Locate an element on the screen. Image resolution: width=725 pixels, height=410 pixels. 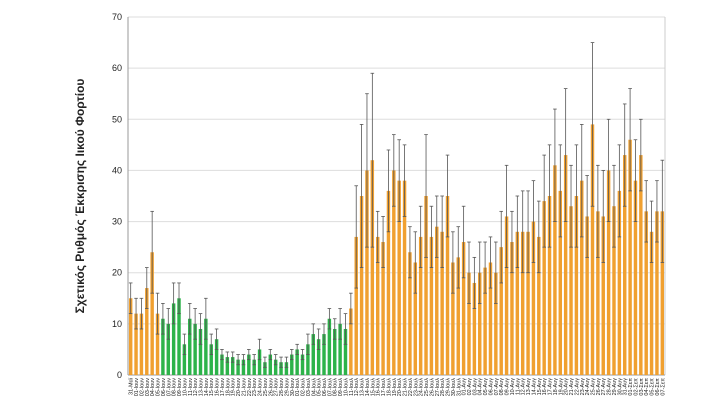
x-tick-label: 14-Ιουν is located at coordinates (207, 387).